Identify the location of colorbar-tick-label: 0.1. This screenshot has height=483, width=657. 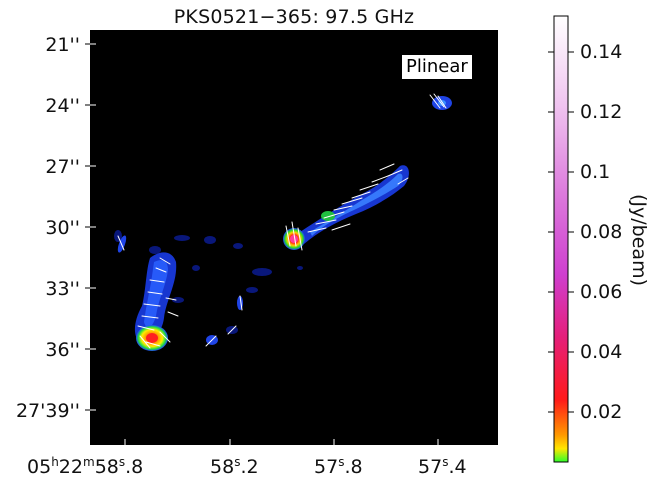
(595, 172).